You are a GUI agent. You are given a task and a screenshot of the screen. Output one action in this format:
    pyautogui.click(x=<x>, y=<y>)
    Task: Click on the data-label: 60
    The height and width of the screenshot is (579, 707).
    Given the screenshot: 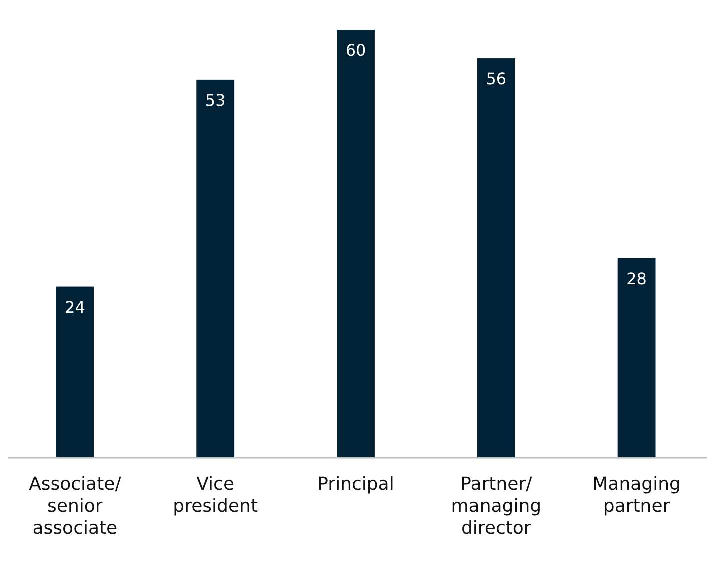 What is the action you would take?
    pyautogui.click(x=356, y=50)
    